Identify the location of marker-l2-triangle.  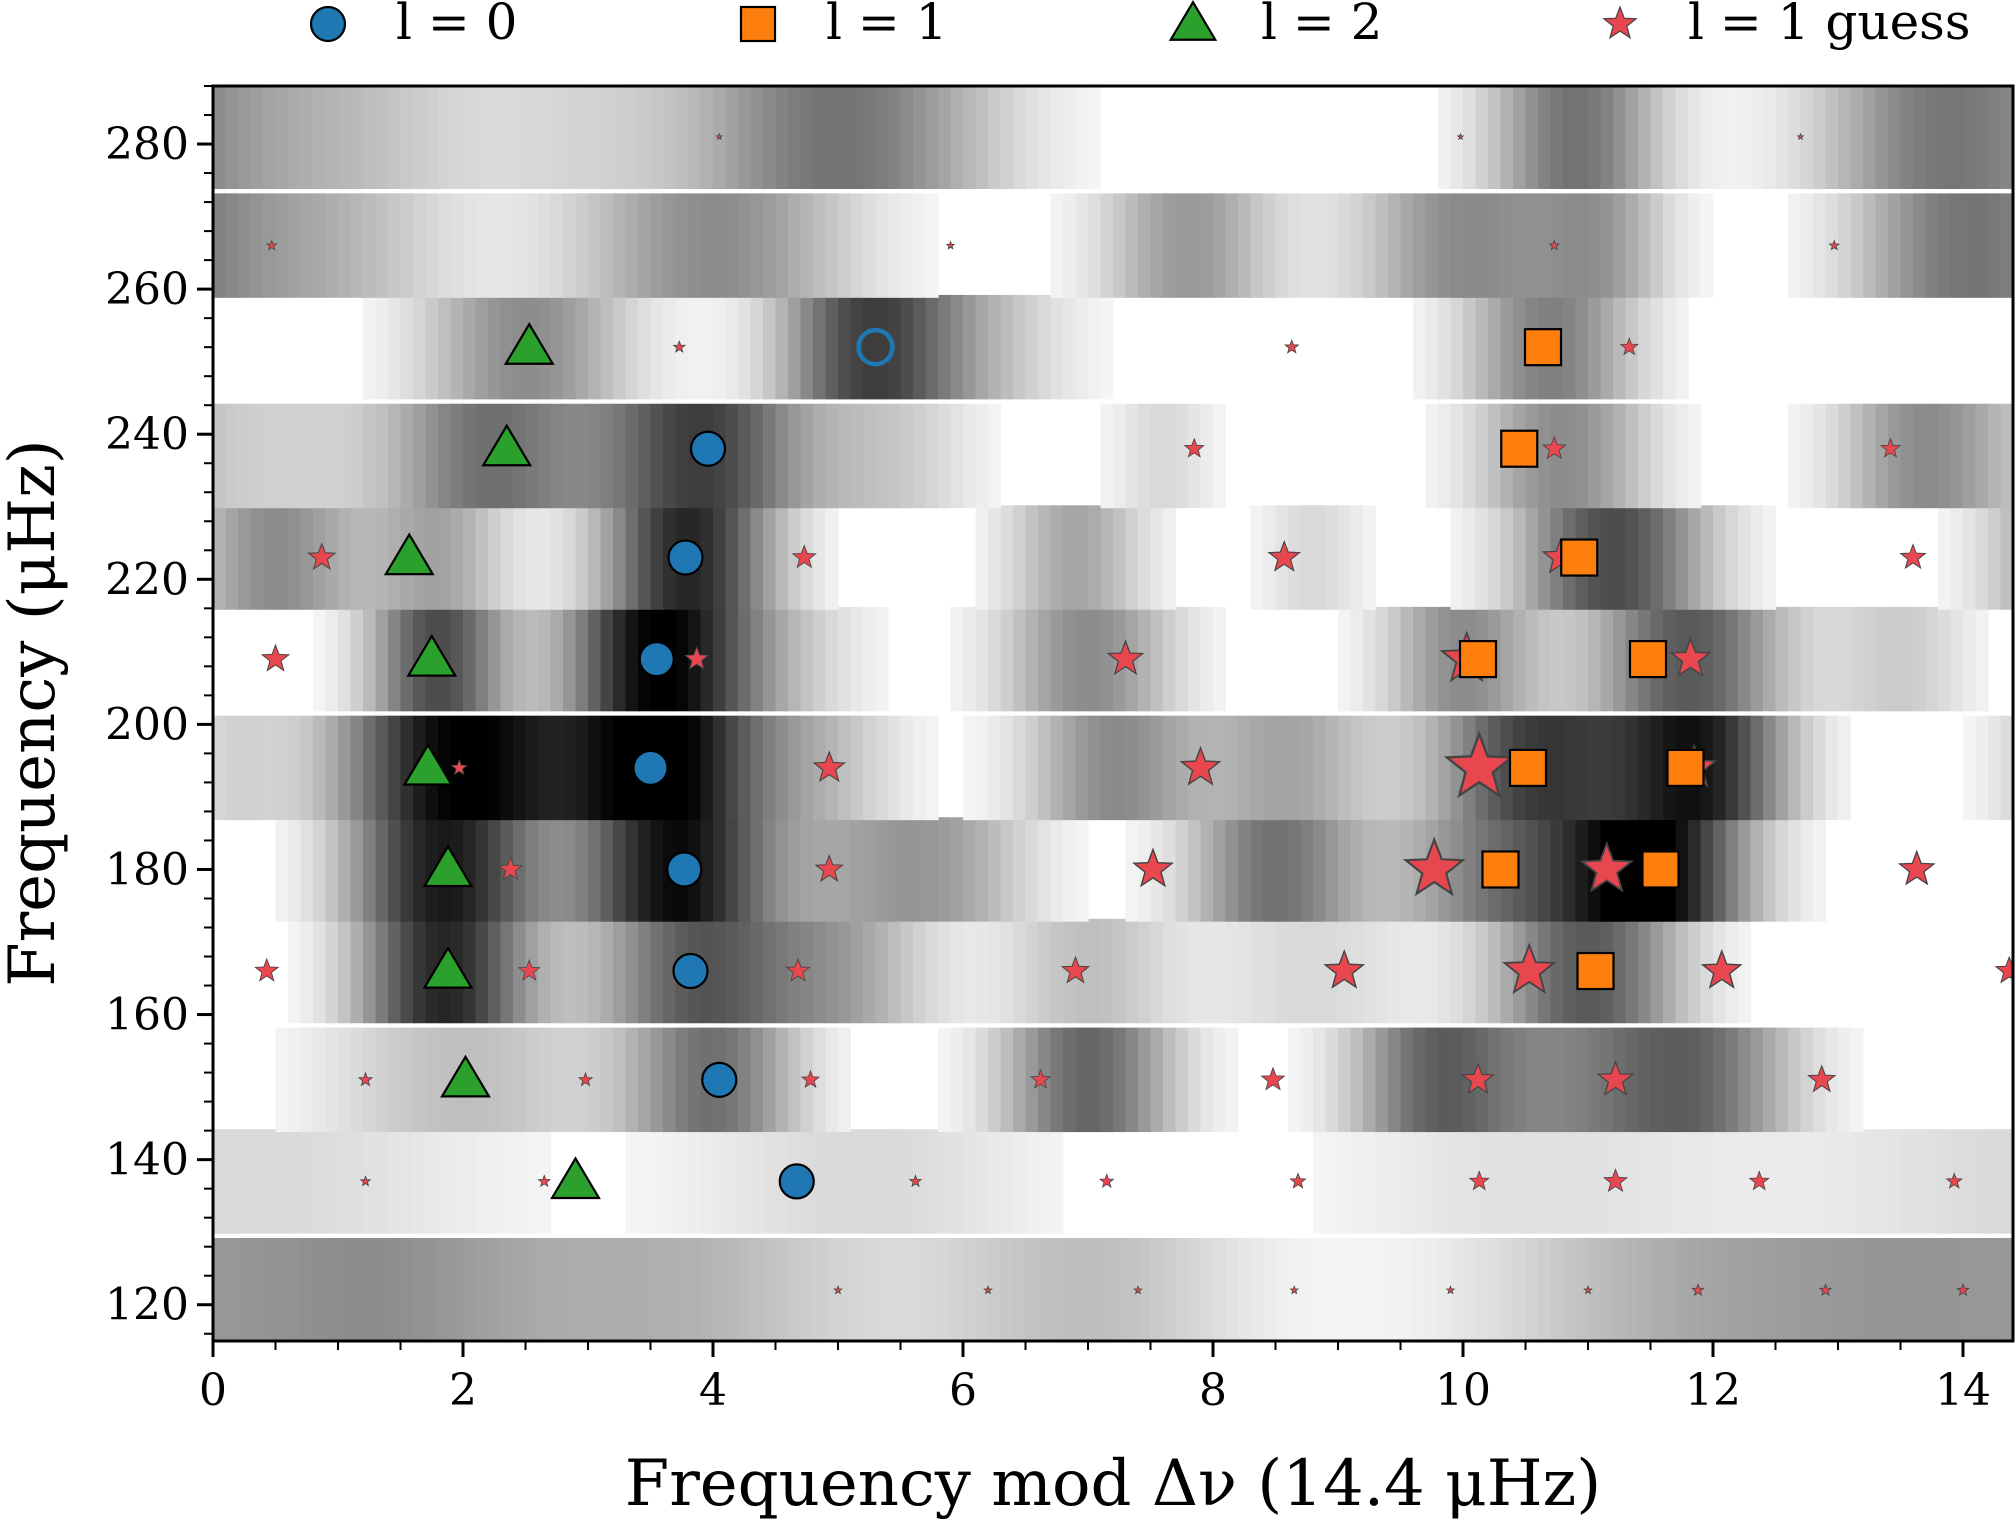
(448, 967).